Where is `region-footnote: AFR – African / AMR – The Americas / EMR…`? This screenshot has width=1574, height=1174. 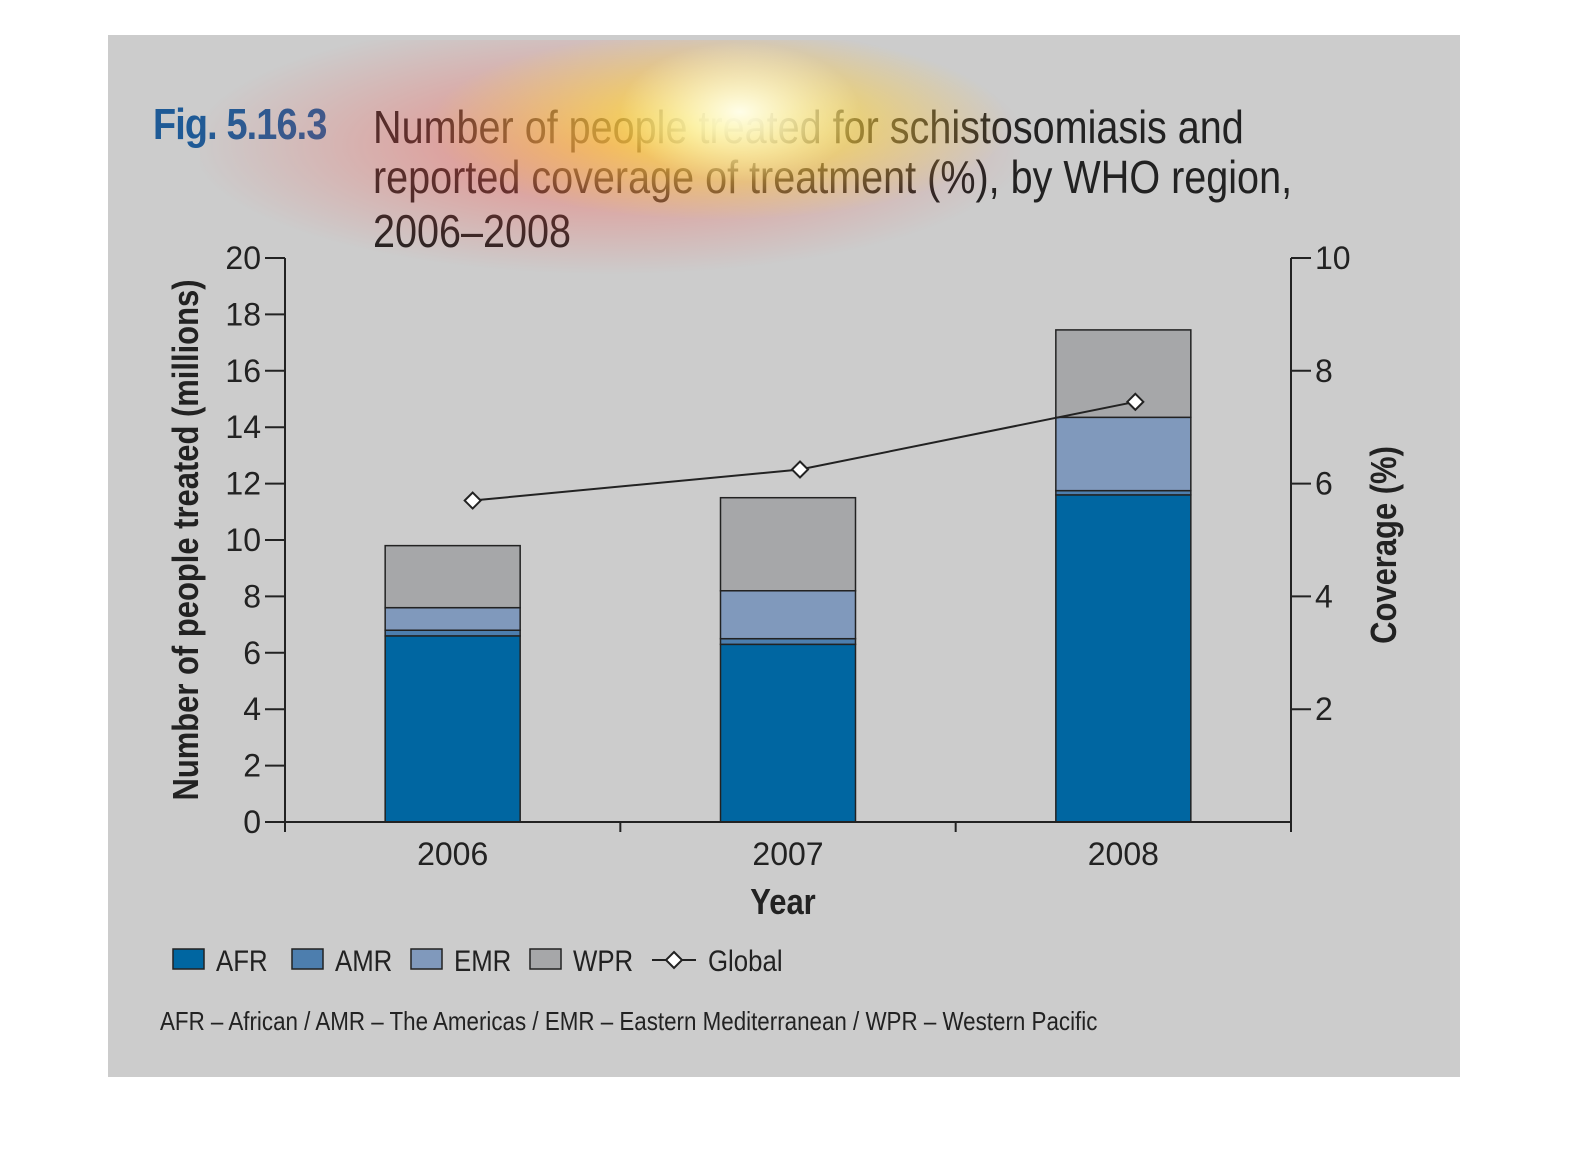 region-footnote: AFR – African / AMR – The Americas / EMR… is located at coordinates (629, 1021).